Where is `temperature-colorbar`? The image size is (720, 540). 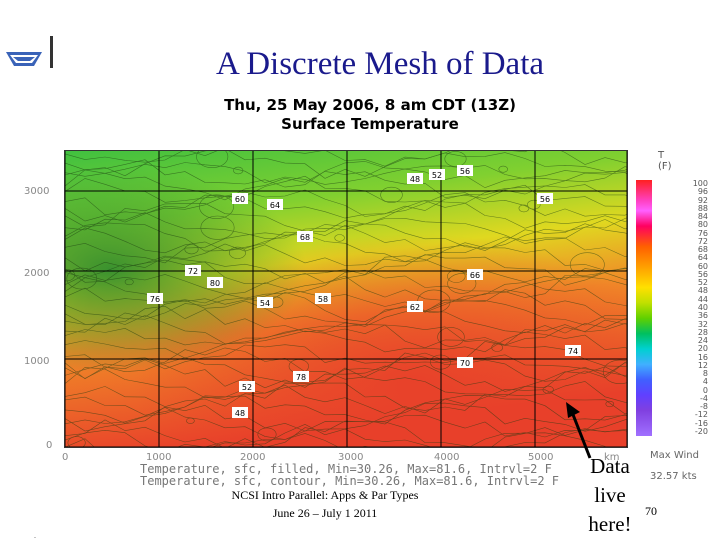
temperature-colorbar is located at coordinates (644, 308).